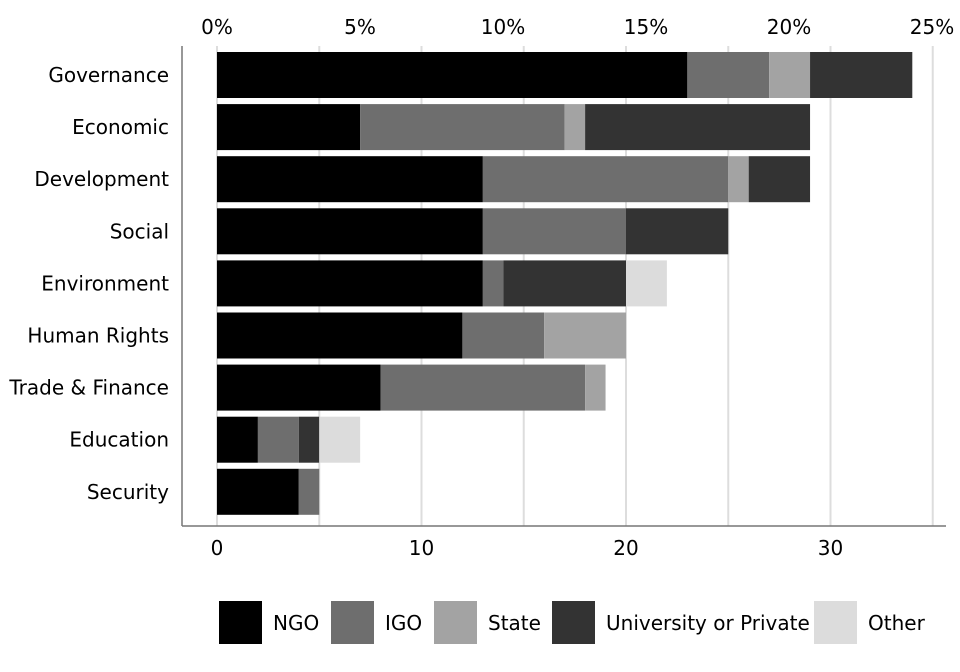  I want to click on category-label-education: Education, so click(119, 440).